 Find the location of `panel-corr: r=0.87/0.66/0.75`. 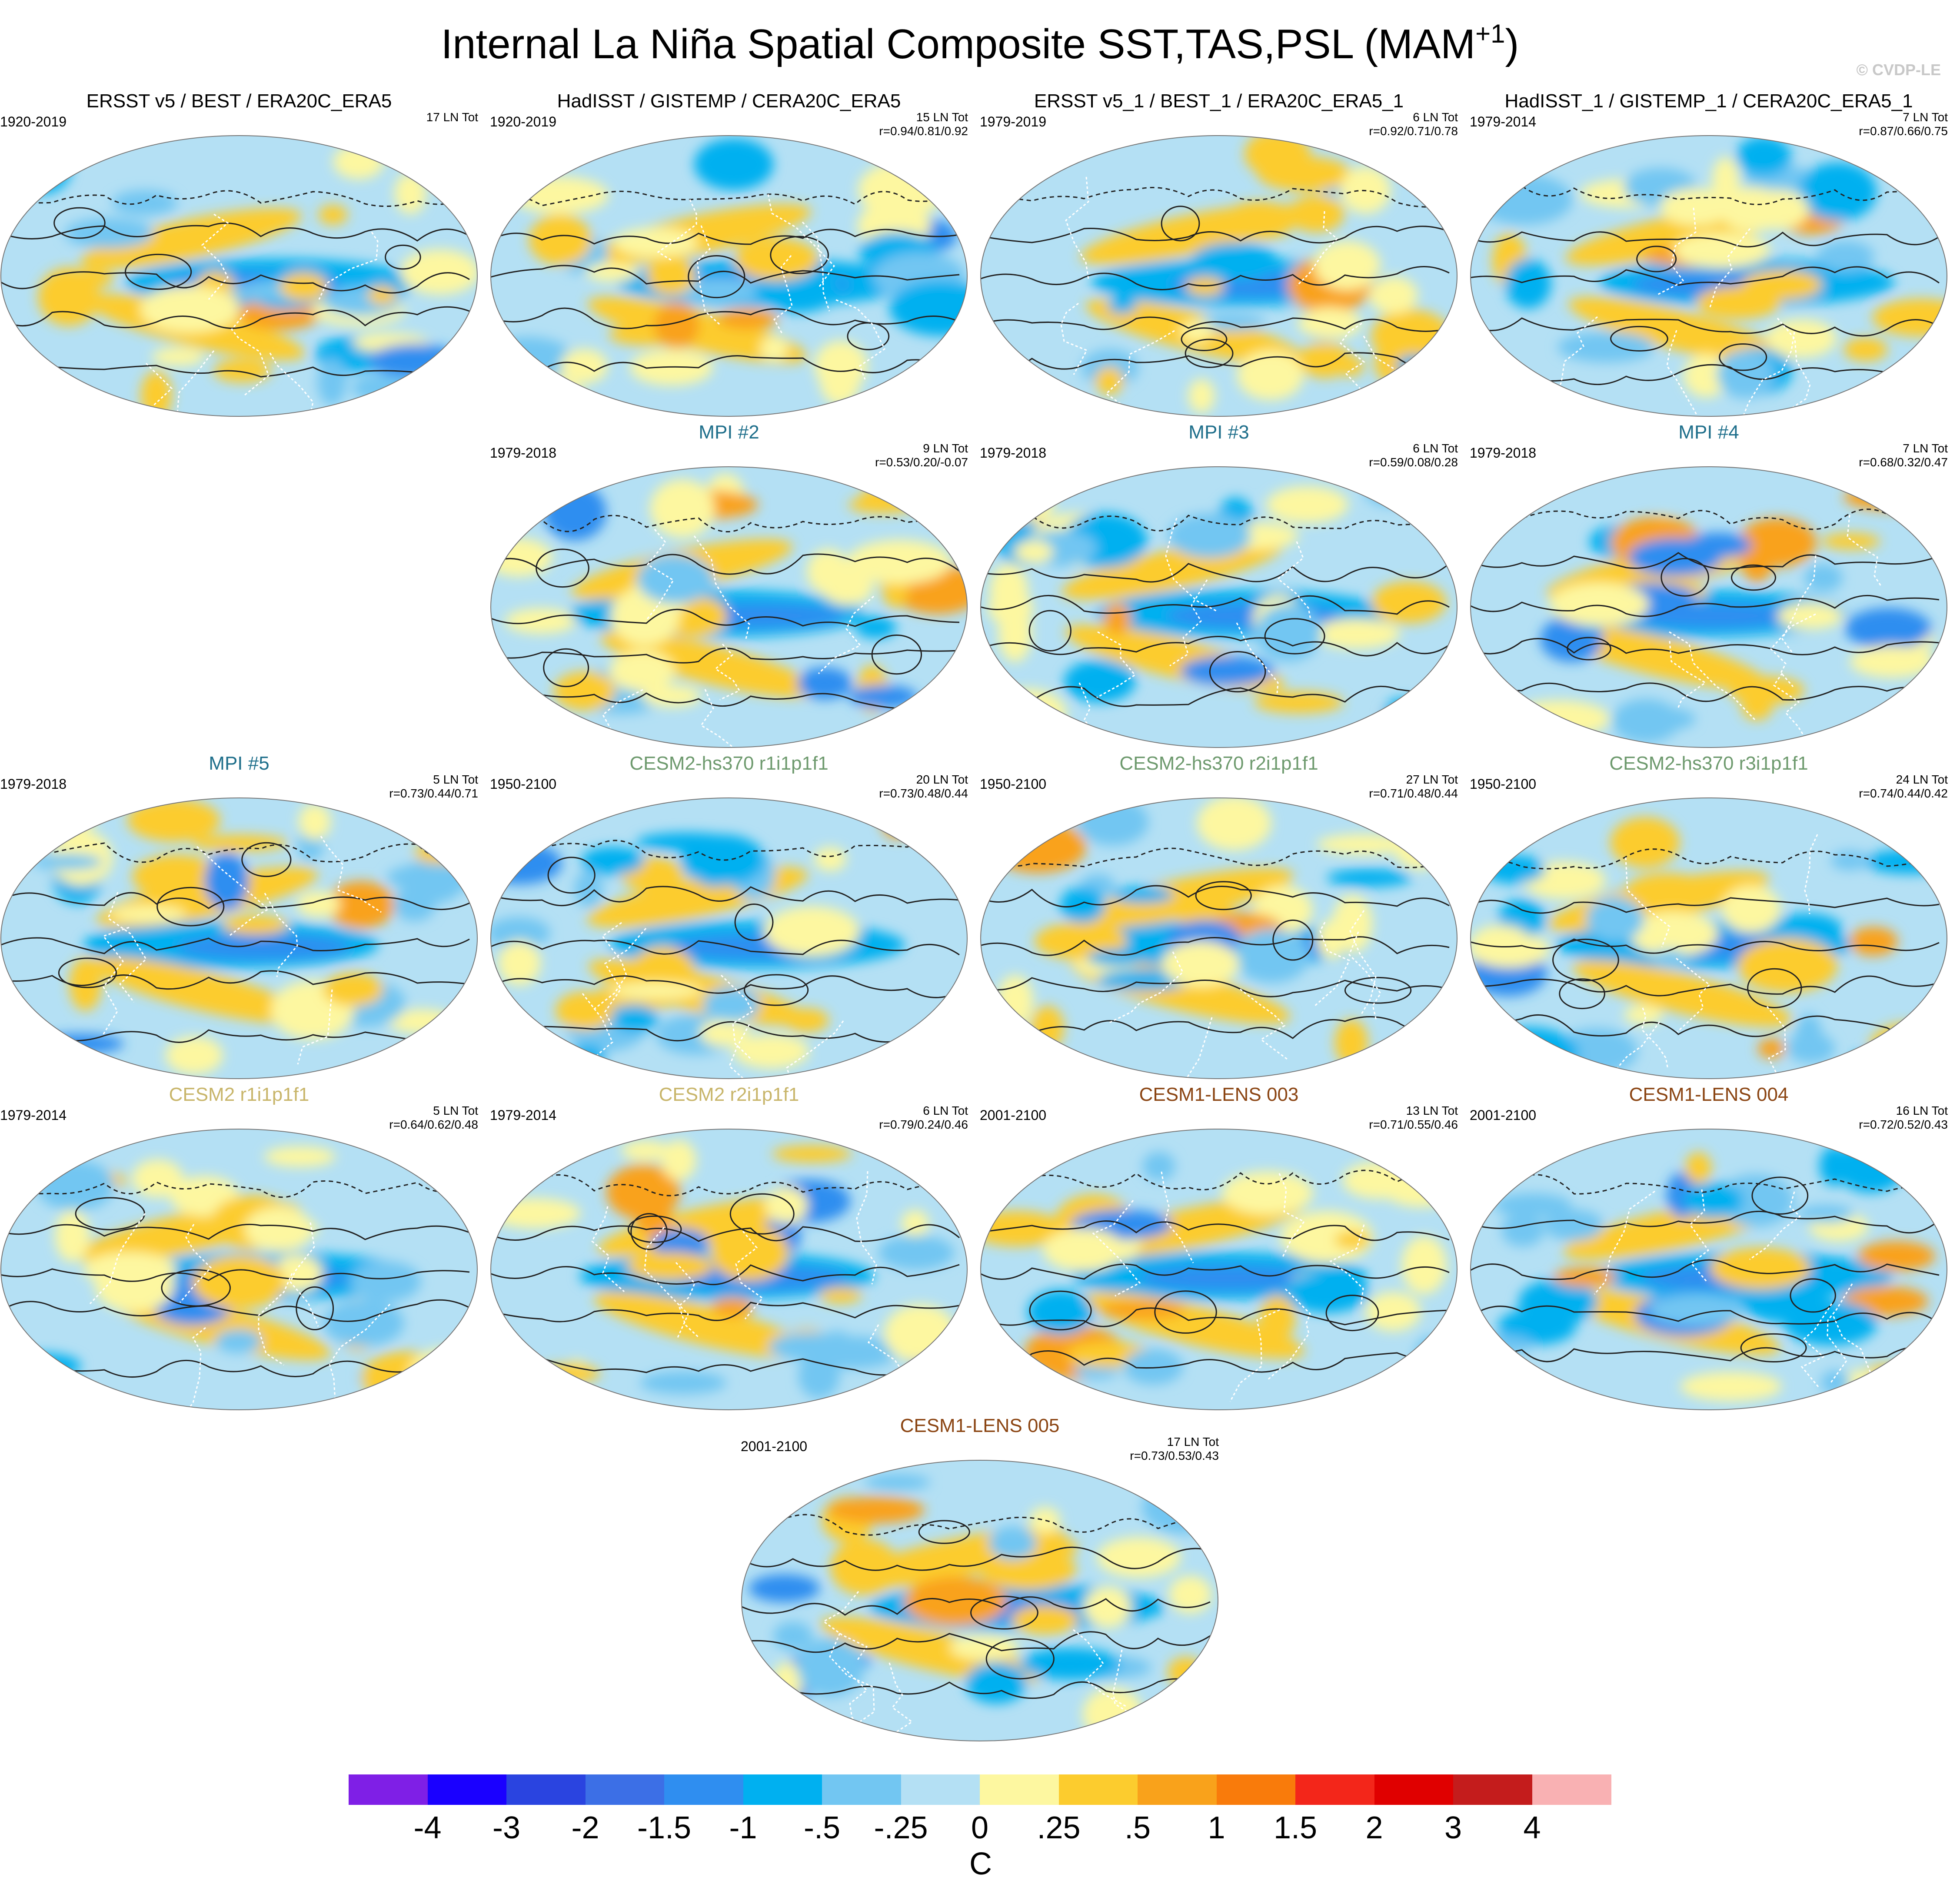

panel-corr: r=0.87/0.66/0.75 is located at coordinates (1903, 131).